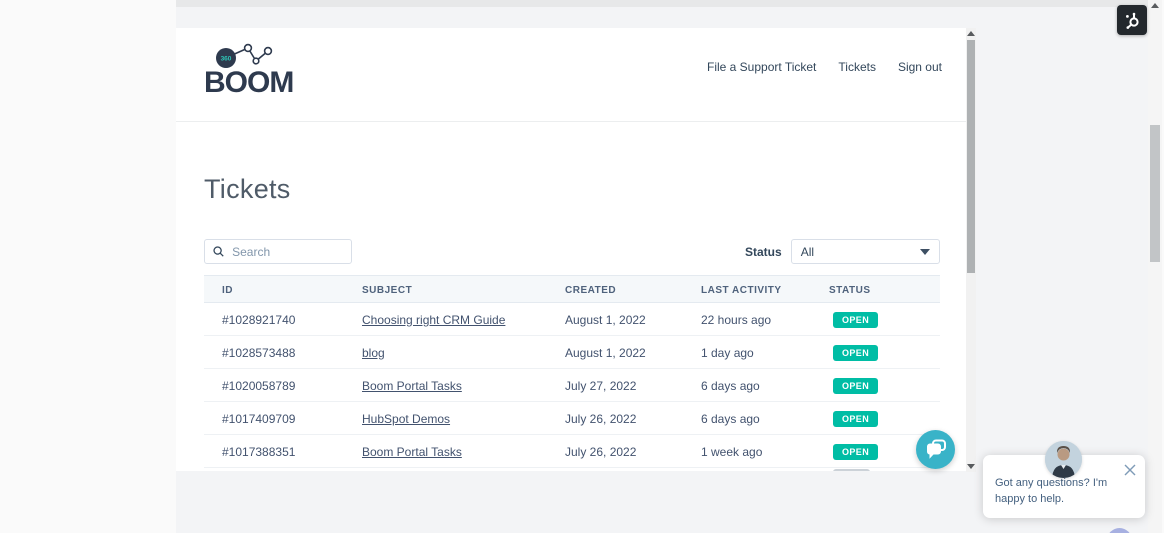  I want to click on status-filter-label: Status, so click(763, 251).